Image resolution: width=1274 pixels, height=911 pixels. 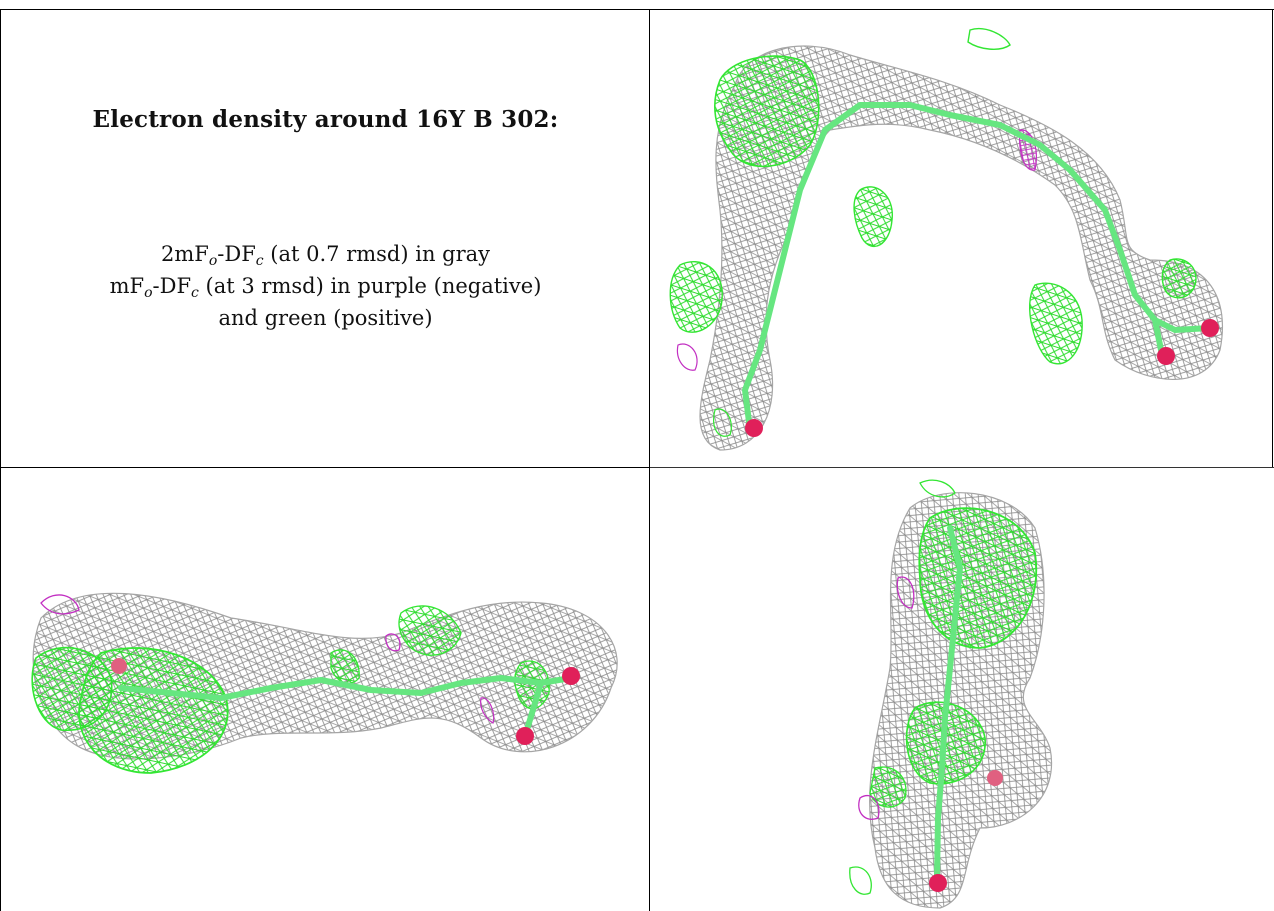 What do you see at coordinates (962, 467) in the screenshot?
I see `table-divider-horizontal-right` at bounding box center [962, 467].